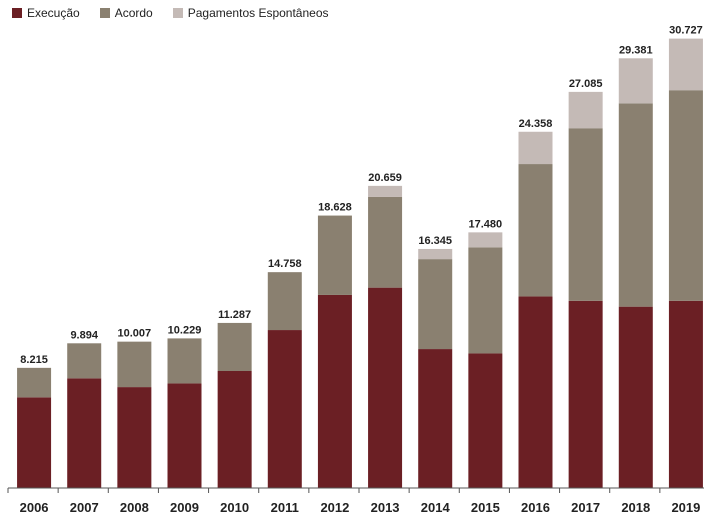  What do you see at coordinates (435, 241) in the screenshot?
I see `total-label-2014: 16.345` at bounding box center [435, 241].